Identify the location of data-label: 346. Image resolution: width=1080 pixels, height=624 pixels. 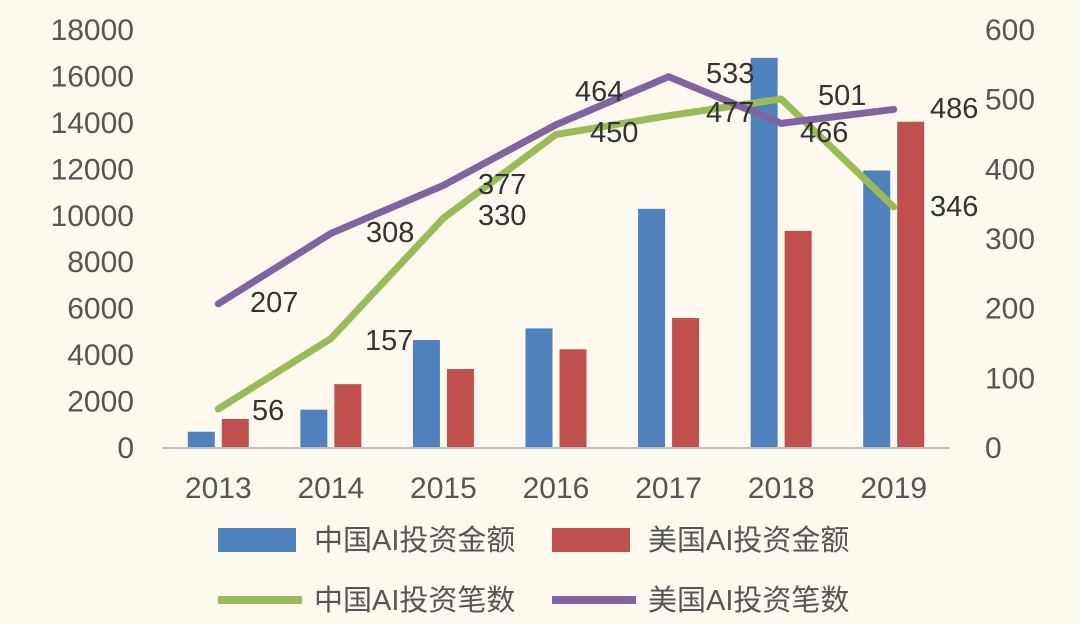
(954, 207).